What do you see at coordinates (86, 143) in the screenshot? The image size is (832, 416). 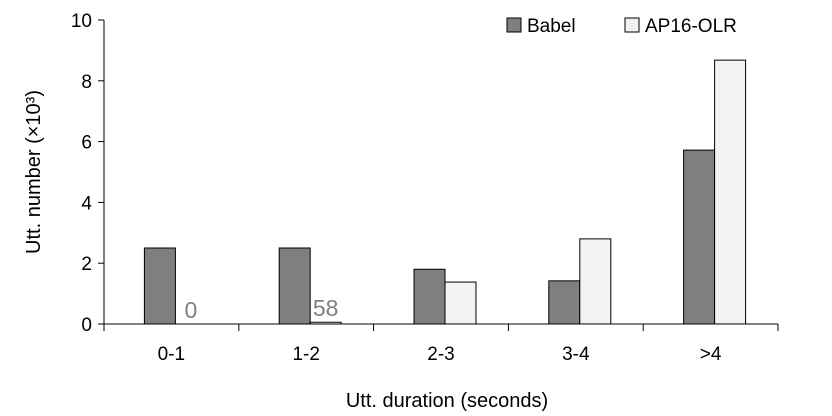 I see `y-tick-label: 6` at bounding box center [86, 143].